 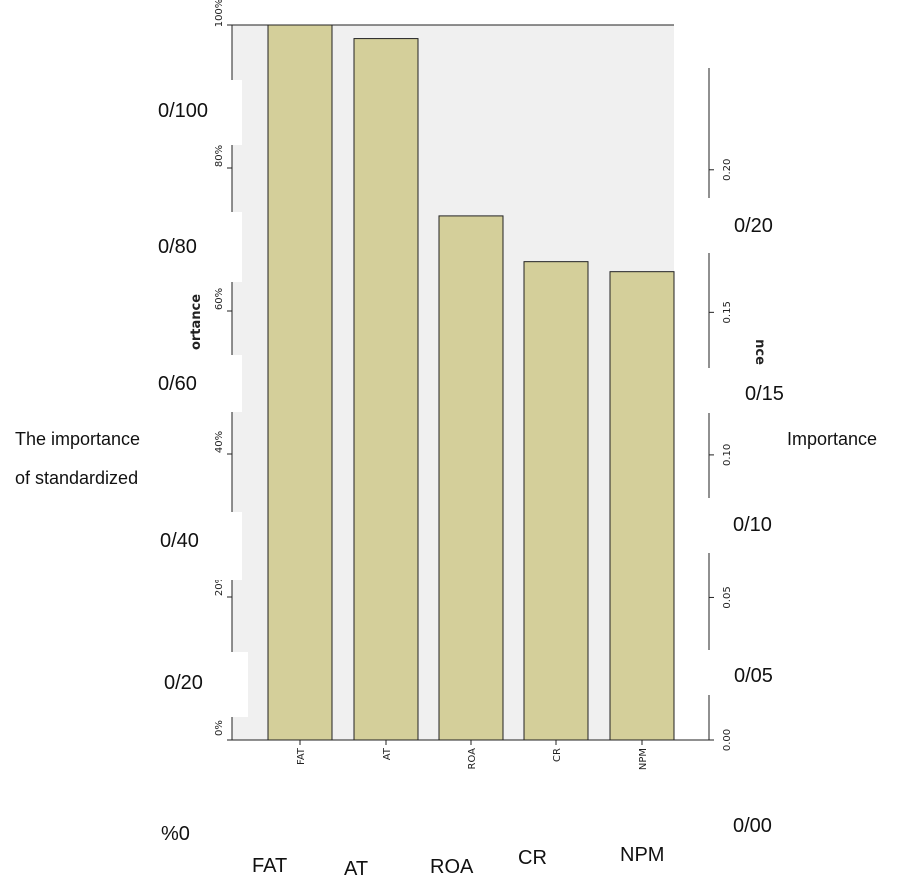 I want to click on overlay-left-tick: 0/100, so click(x=183, y=111).